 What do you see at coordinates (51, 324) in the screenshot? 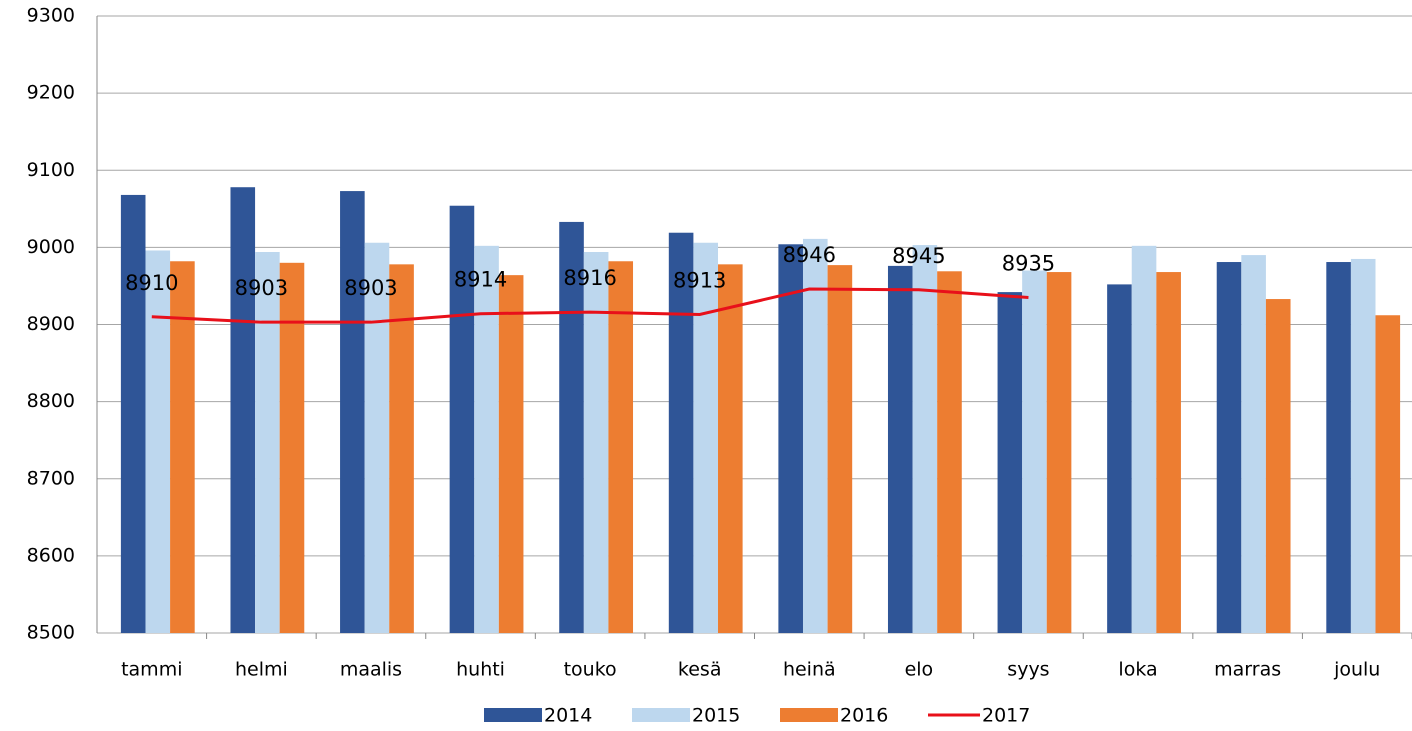
I see `y-tick-label: 8900` at bounding box center [51, 324].